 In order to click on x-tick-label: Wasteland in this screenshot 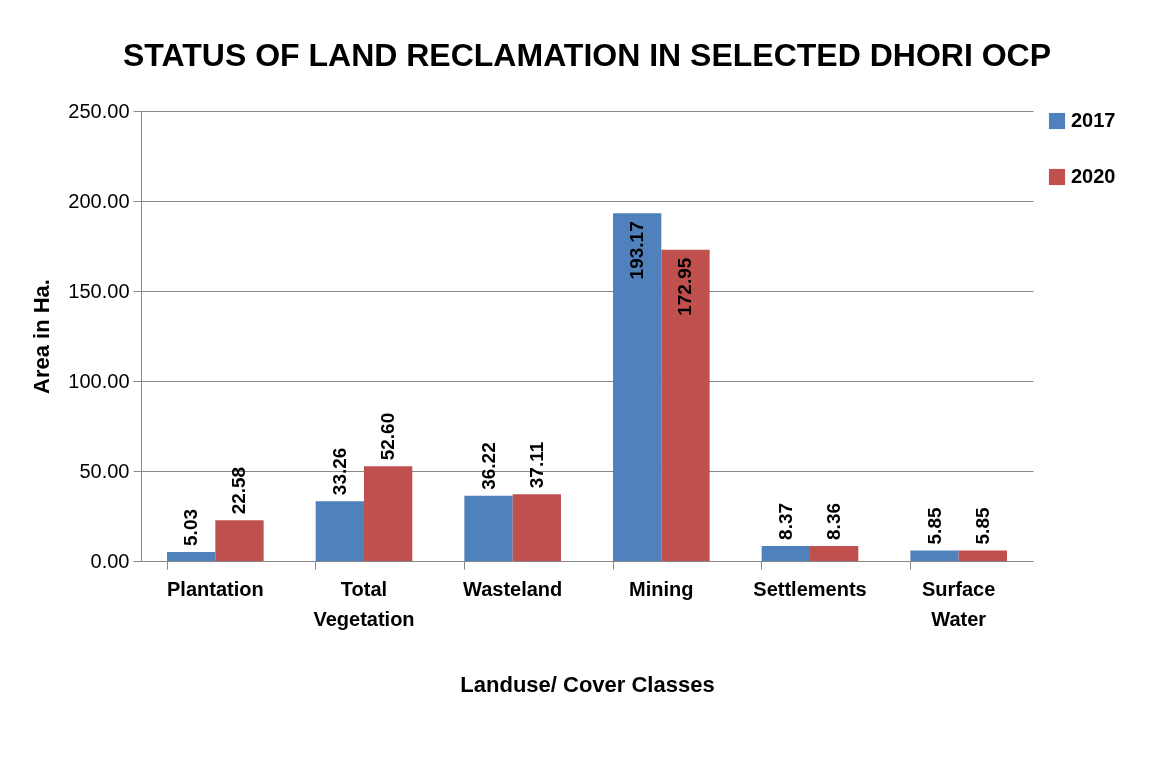, I will do `click(513, 588)`.